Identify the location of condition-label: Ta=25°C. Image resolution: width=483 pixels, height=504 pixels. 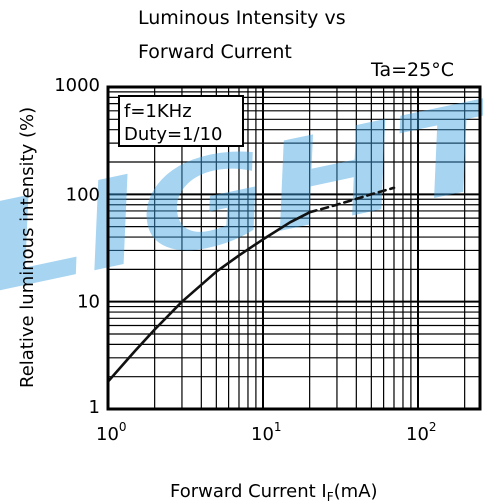
(412, 70).